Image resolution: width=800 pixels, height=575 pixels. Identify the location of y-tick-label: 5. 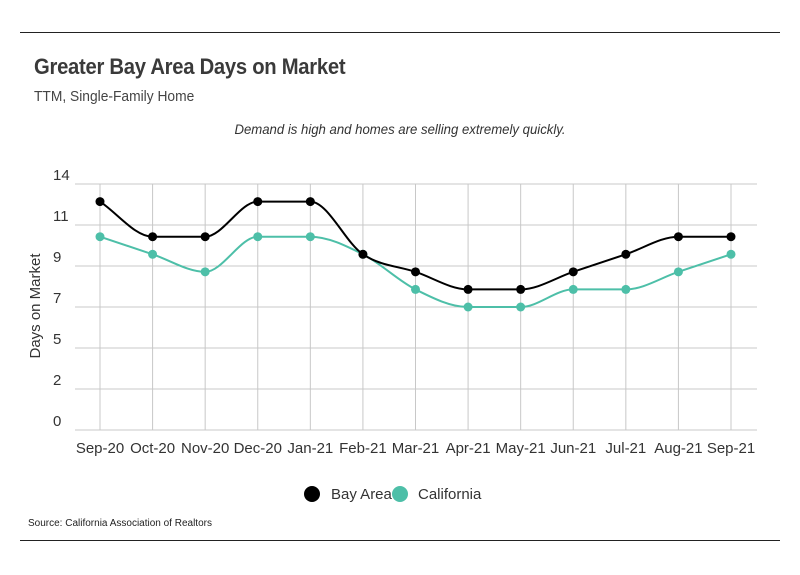
(57, 339).